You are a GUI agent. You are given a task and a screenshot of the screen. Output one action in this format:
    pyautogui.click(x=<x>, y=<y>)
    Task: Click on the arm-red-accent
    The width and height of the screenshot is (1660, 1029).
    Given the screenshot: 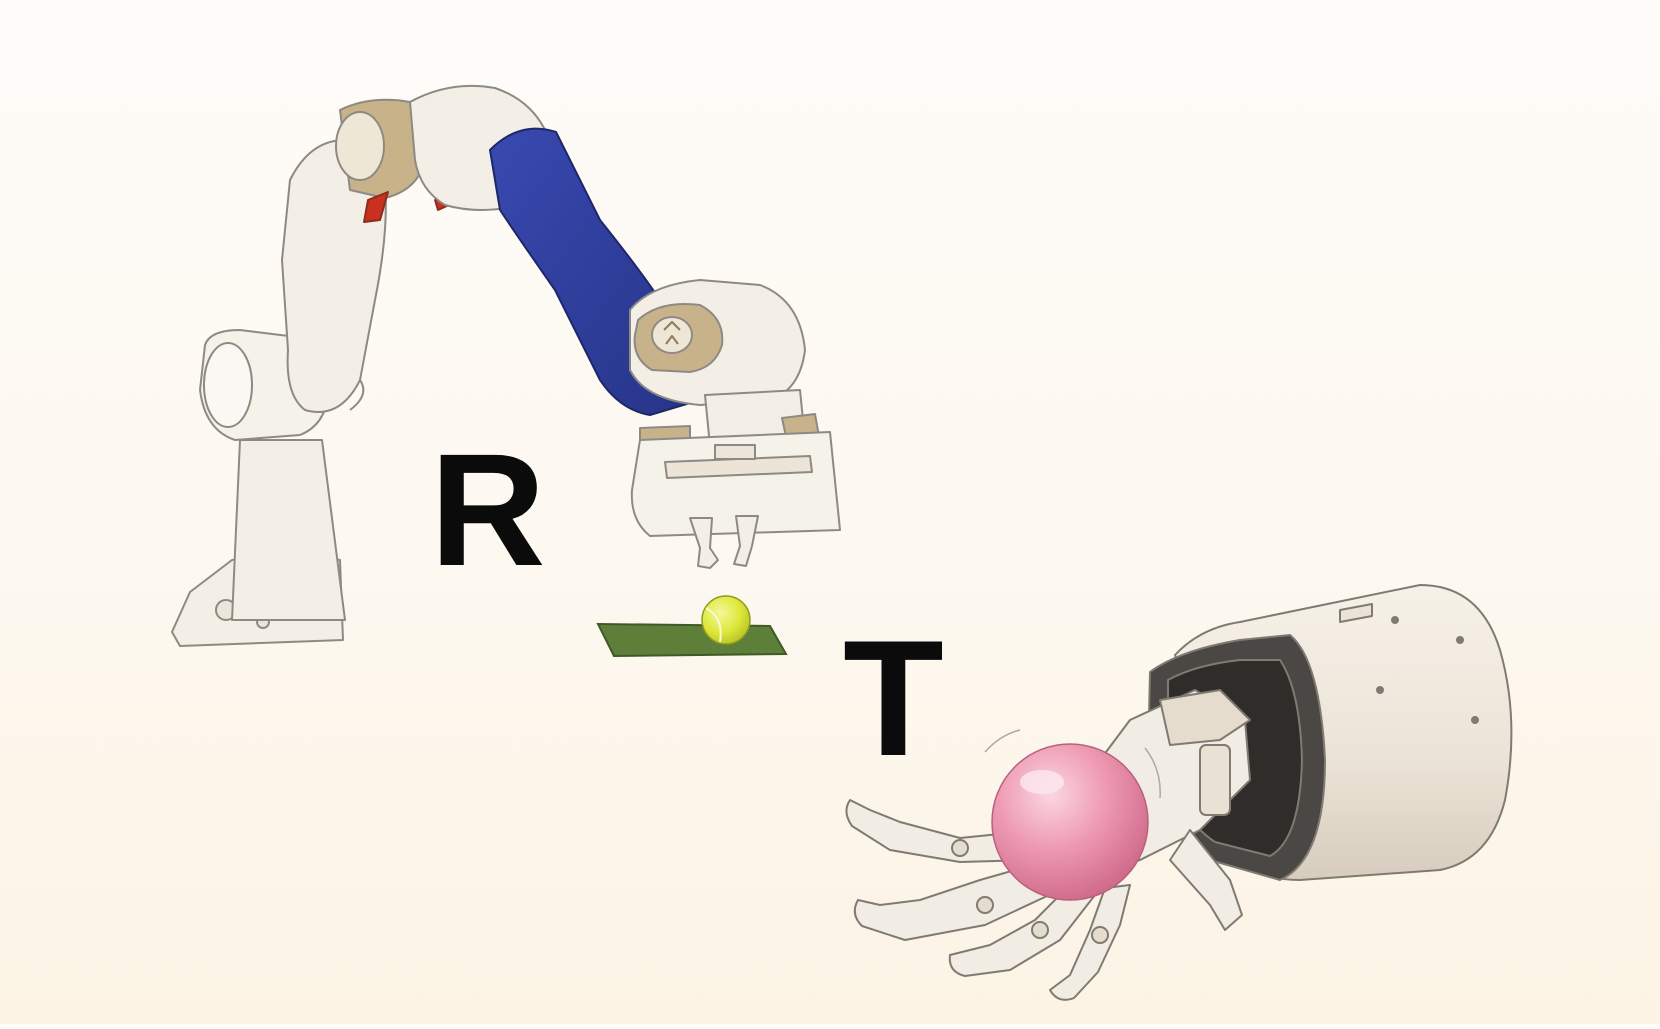 What is the action you would take?
    pyautogui.click(x=376, y=207)
    